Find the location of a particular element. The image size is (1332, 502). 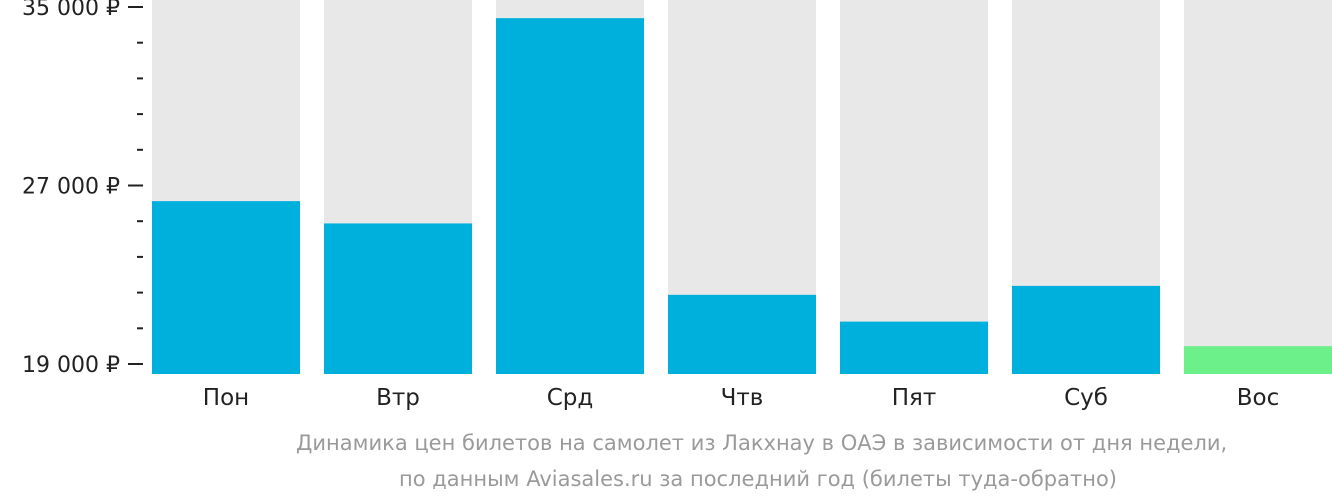

x-tick-label: Пят is located at coordinates (914, 398).